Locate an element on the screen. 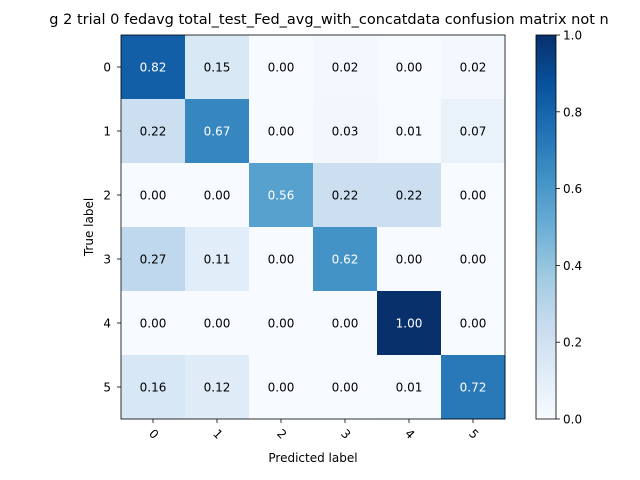  y-tick-label: 0 is located at coordinates (107, 68).